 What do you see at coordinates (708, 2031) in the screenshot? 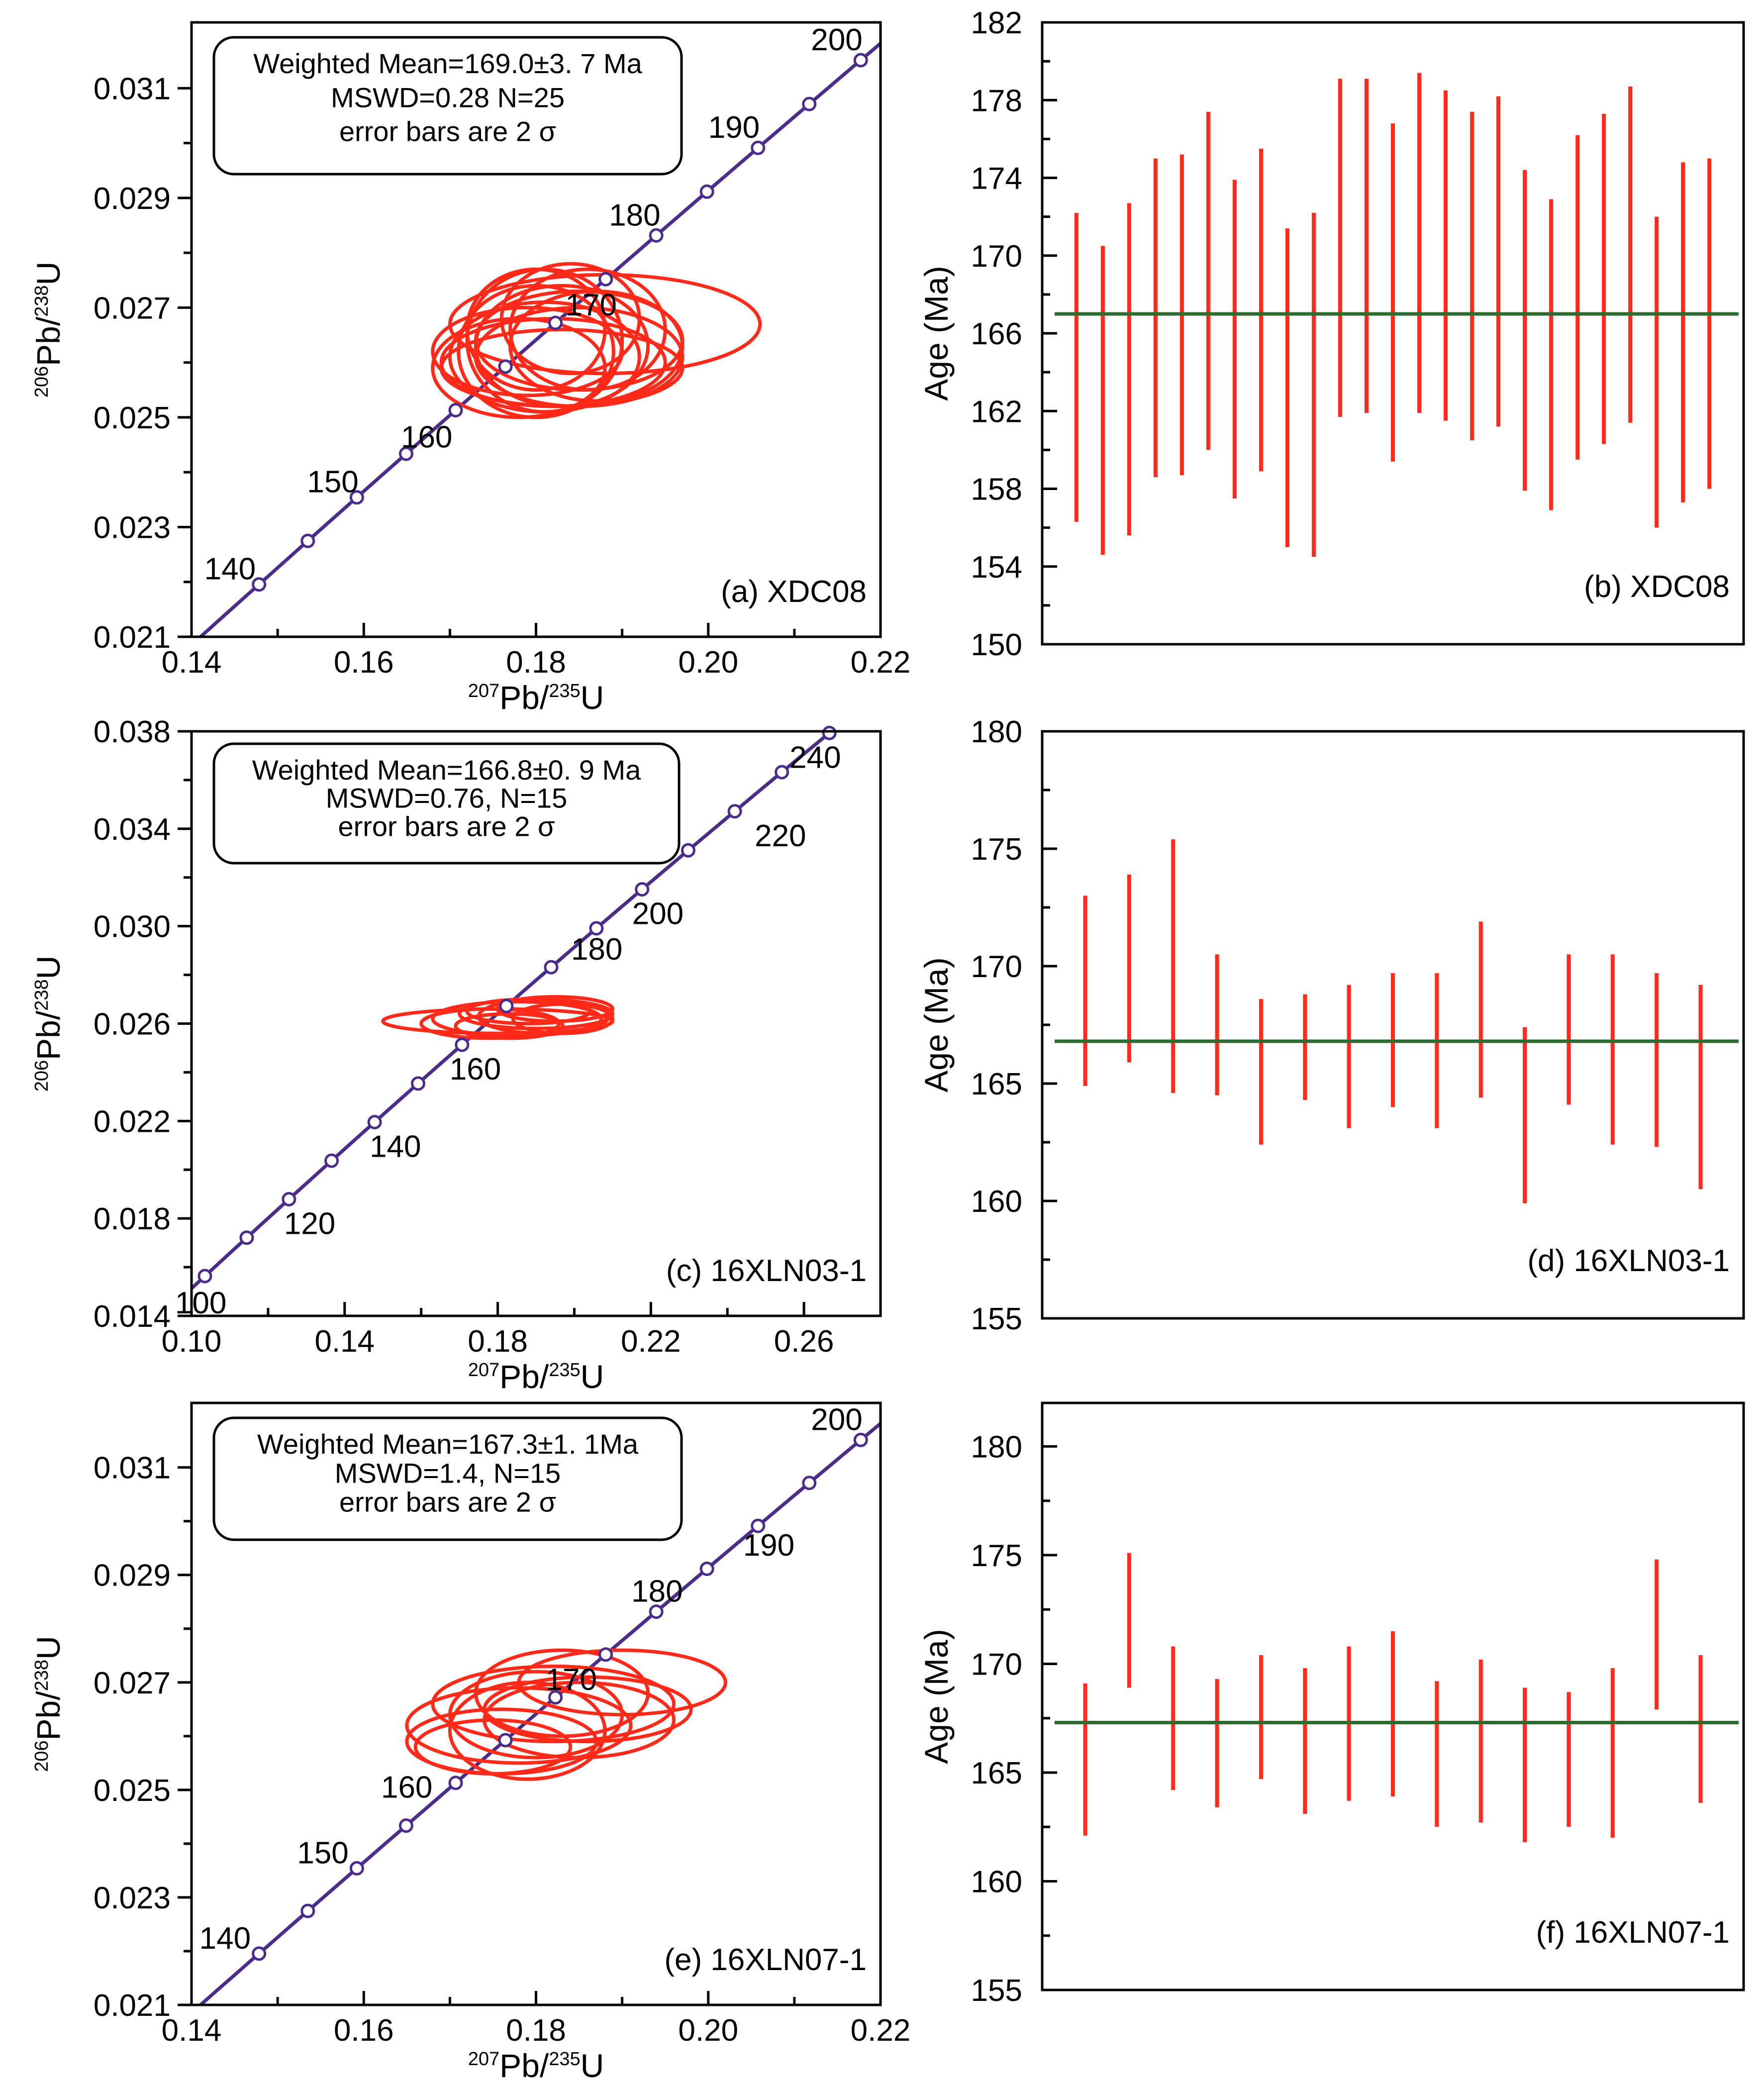
I see `x-tick-label: 0.20` at bounding box center [708, 2031].